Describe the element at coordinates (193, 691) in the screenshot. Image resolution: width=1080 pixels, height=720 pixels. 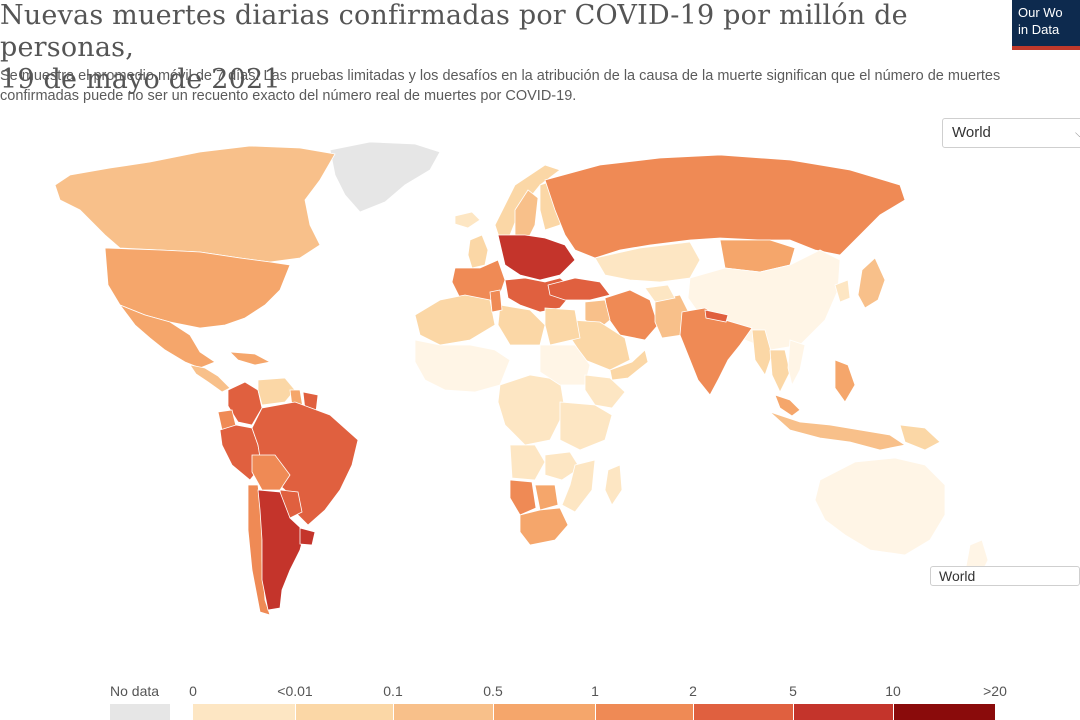
I see `legend-tick-label: 0` at that location.